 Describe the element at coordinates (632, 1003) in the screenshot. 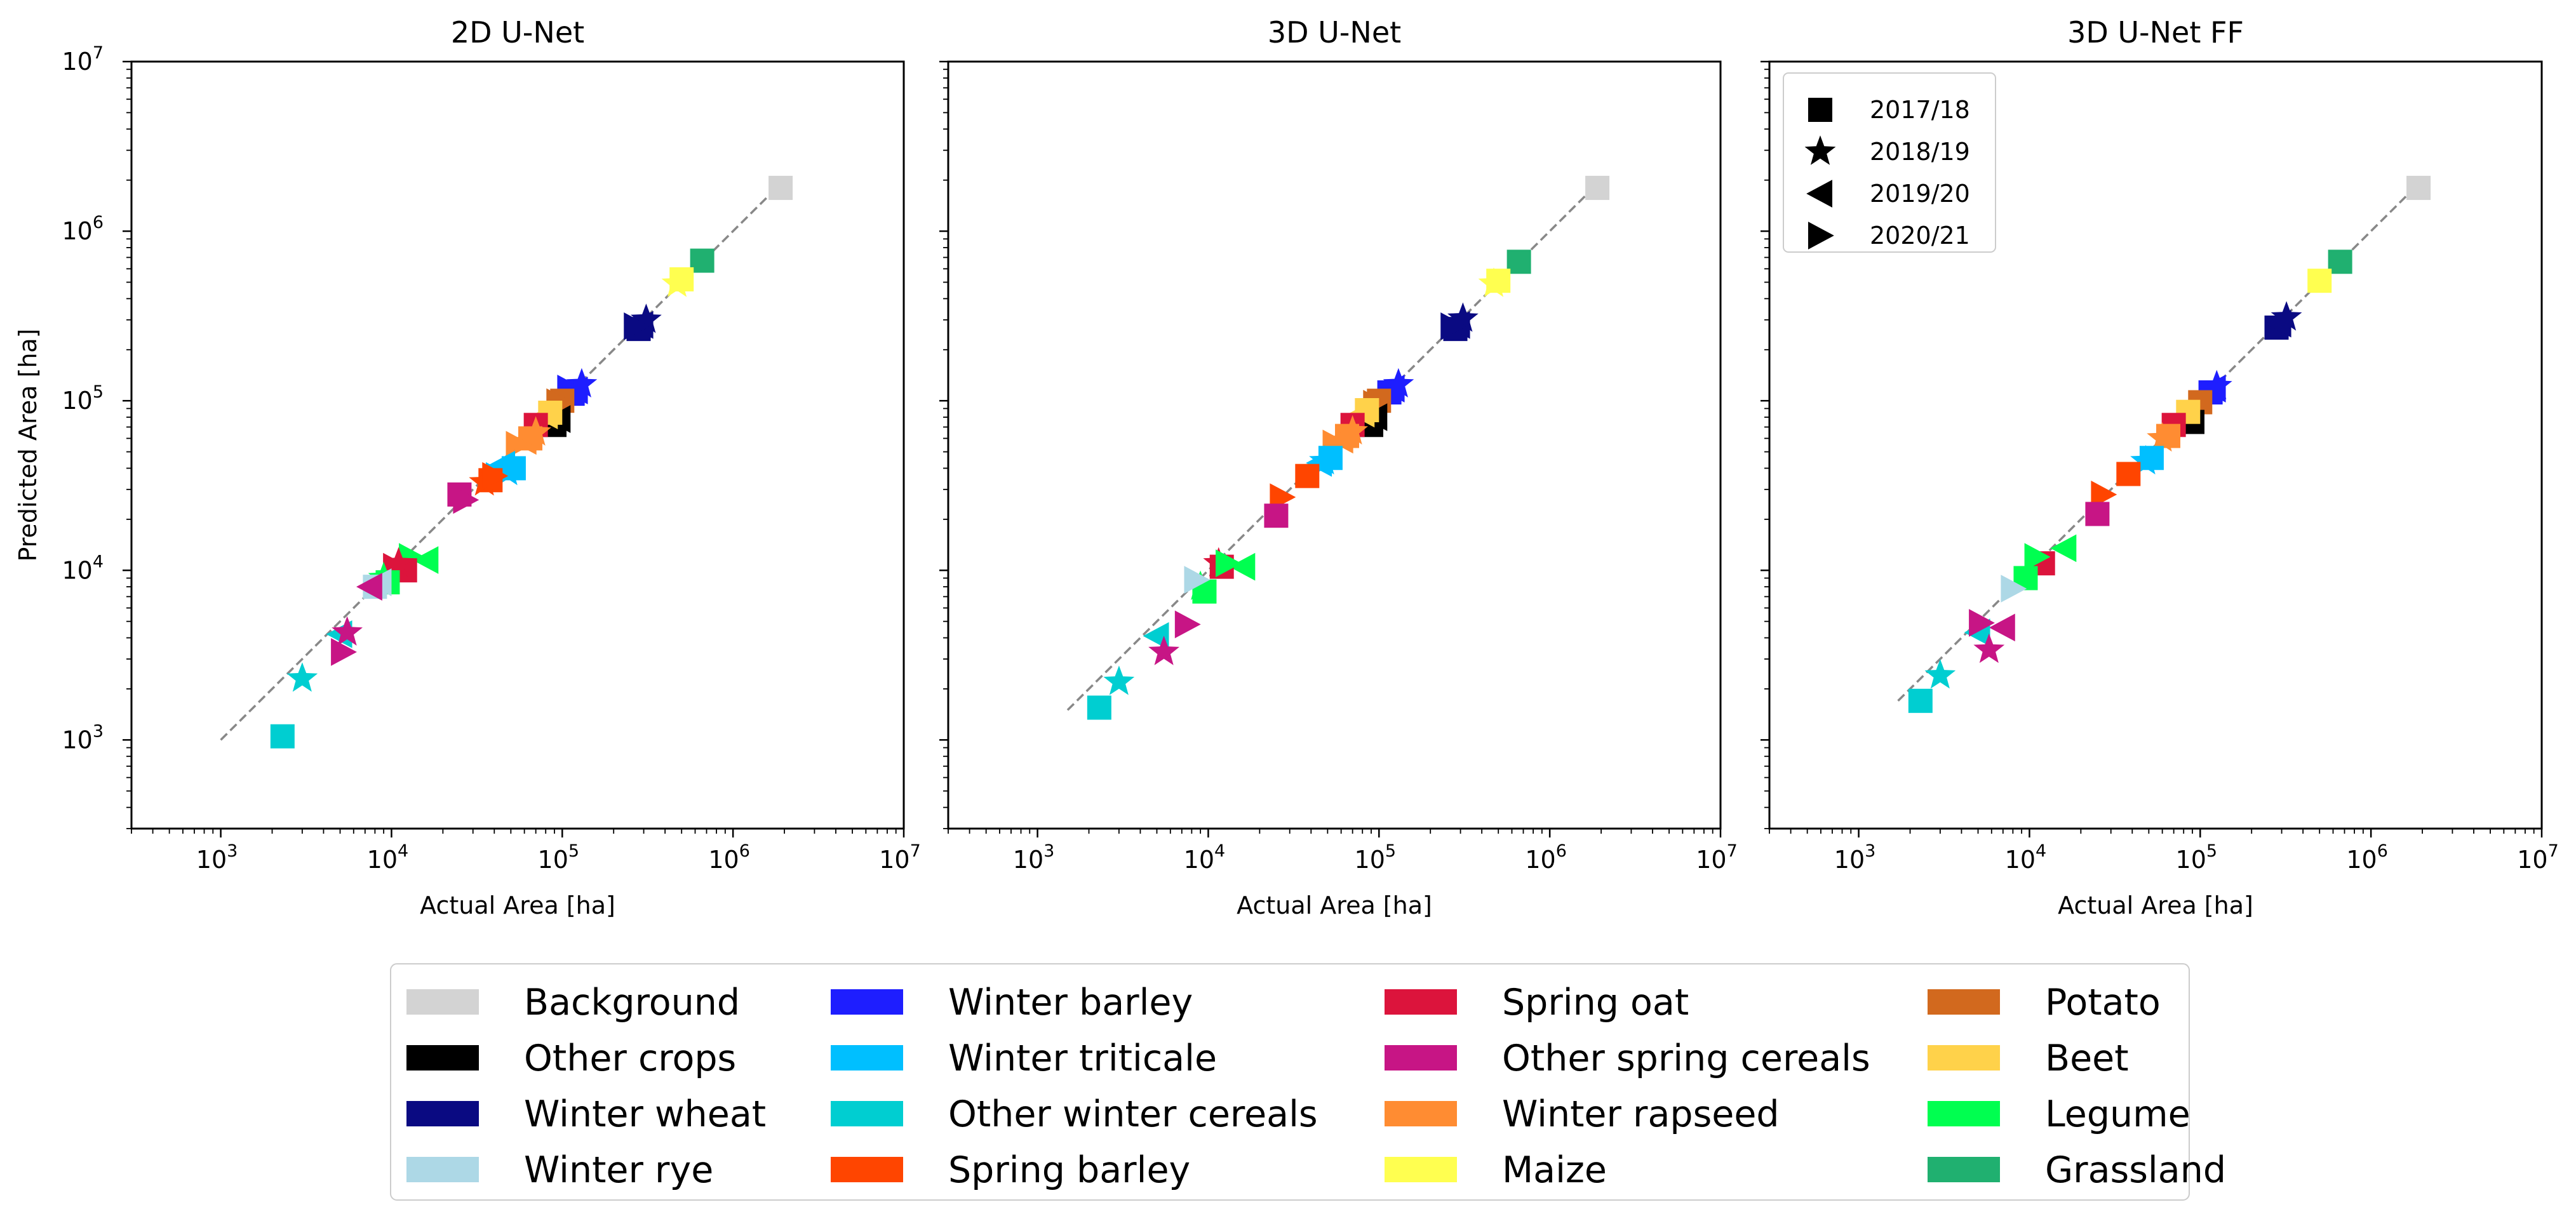

I see `legend-label-background: Background` at that location.